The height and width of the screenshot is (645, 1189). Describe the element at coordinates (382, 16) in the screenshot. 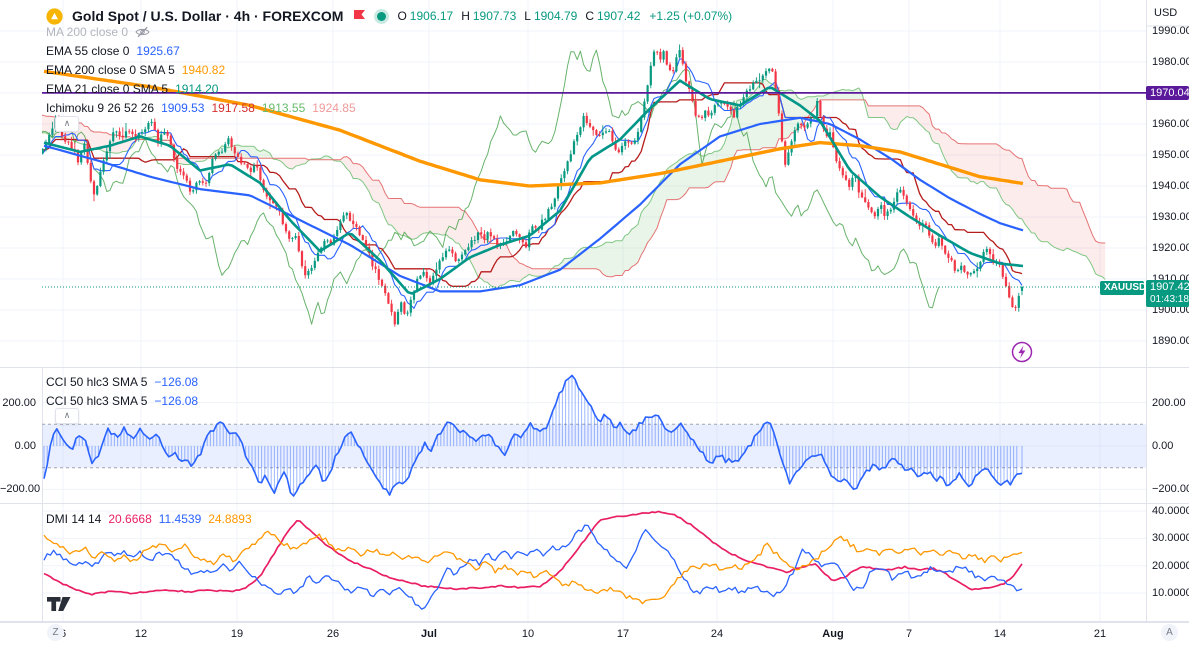

I see `market-status-dot` at that location.